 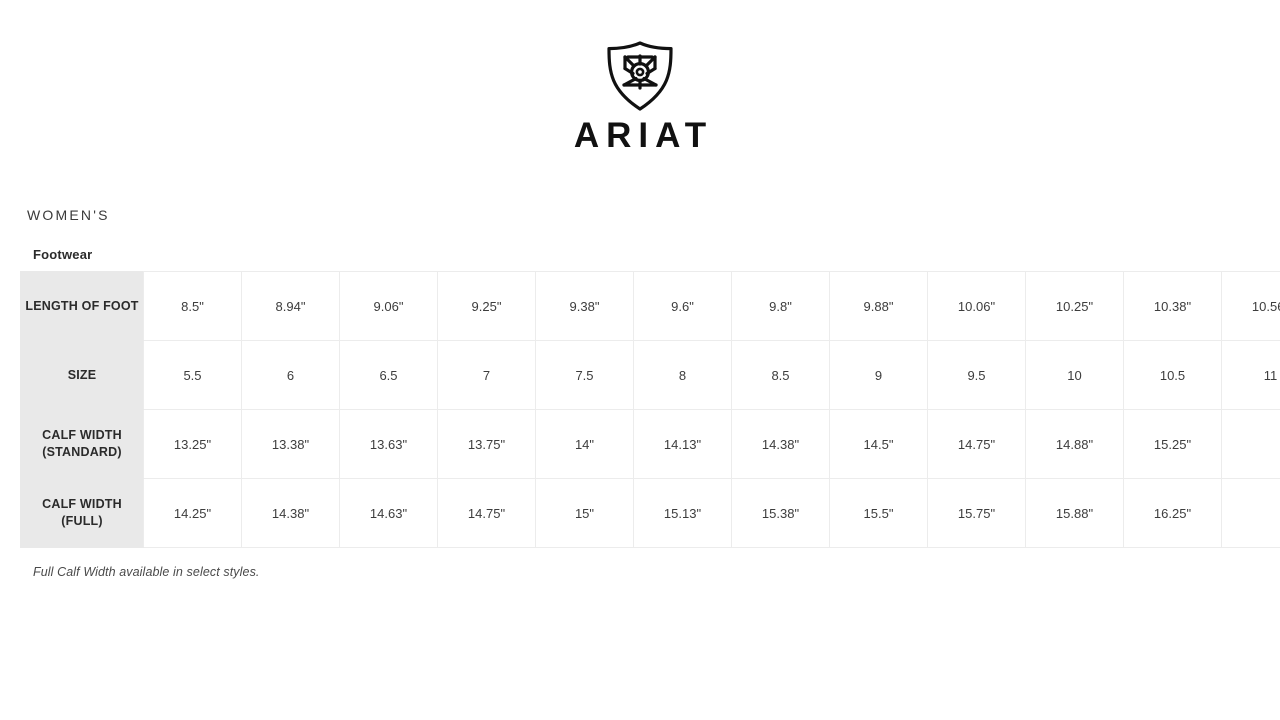 I want to click on cell-calf-standard-11: 15.25", so click(x=1172, y=444).